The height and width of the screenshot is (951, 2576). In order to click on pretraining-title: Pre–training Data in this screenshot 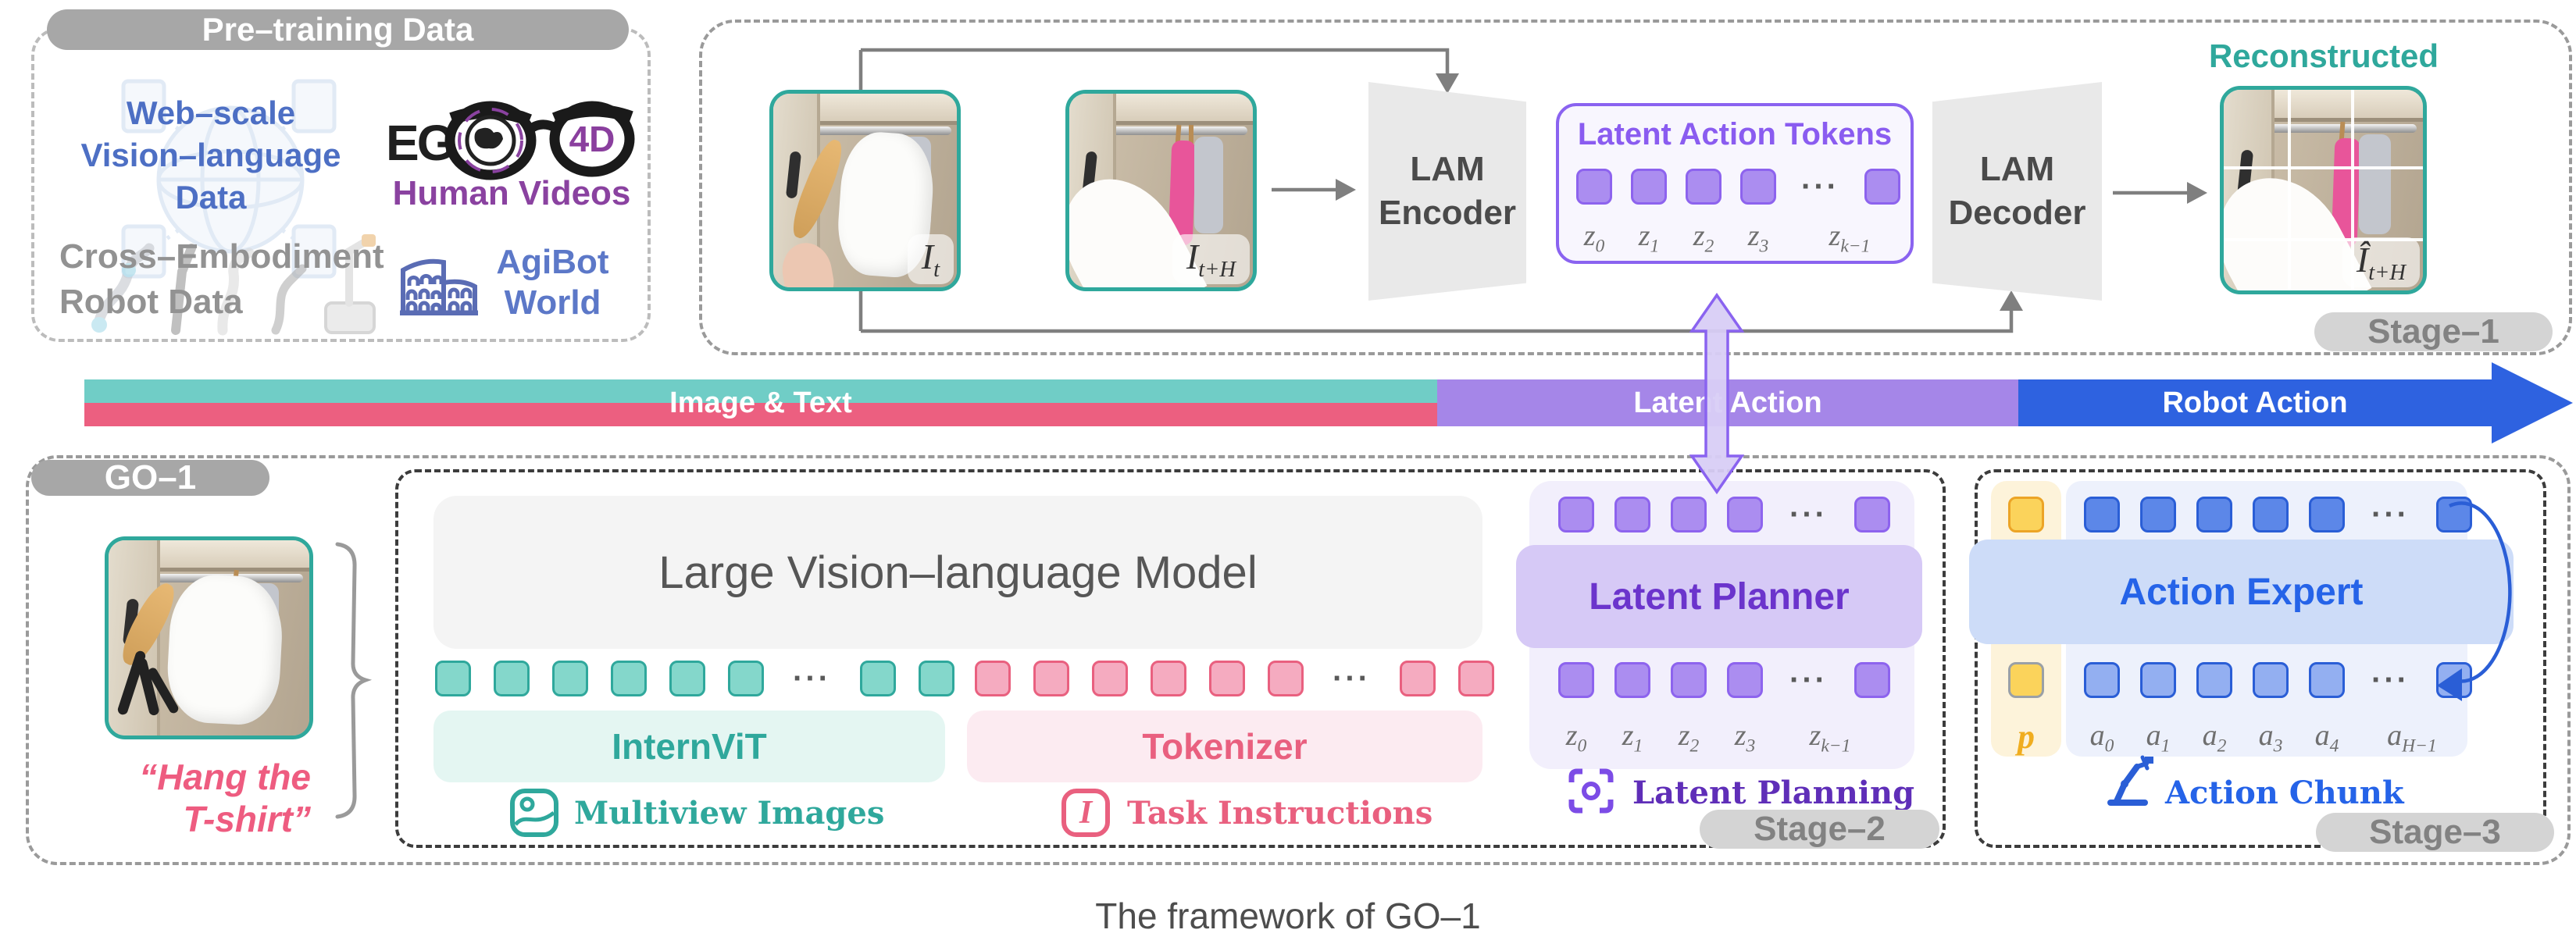, I will do `click(338, 29)`.